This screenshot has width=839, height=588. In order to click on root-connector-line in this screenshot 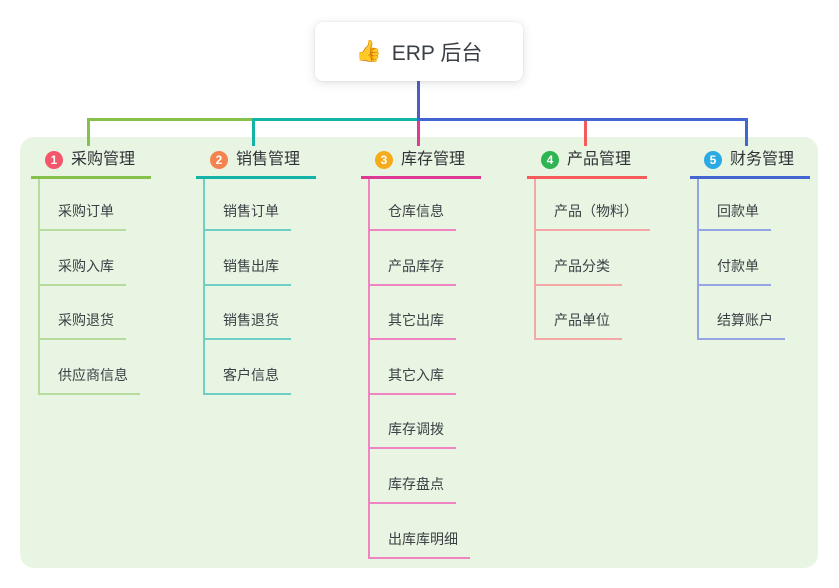, I will do `click(418, 101)`.